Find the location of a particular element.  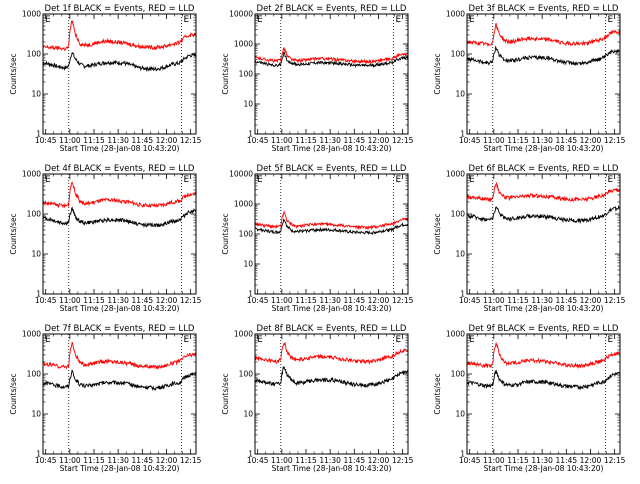

panel-title: Det 4f BLACK = Events, RED = LLD is located at coordinates (120, 169).